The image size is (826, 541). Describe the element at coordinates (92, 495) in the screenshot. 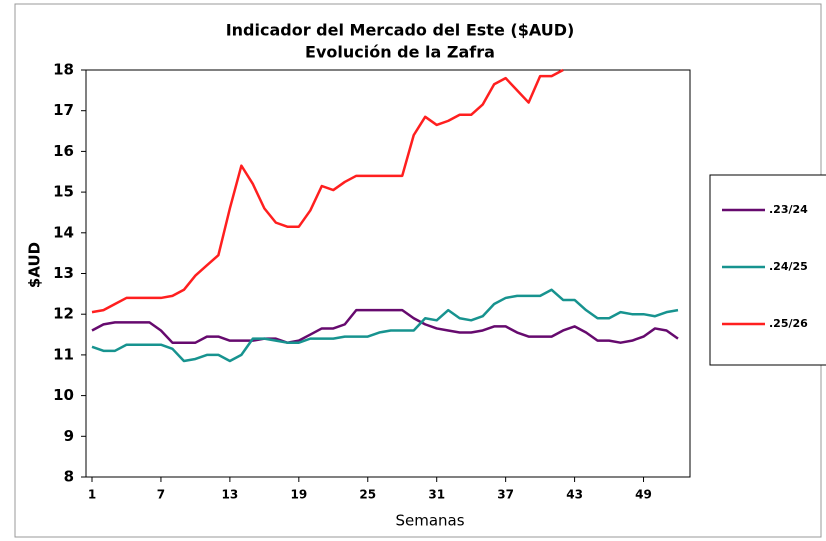

I see `x-tick-label: 1` at that location.